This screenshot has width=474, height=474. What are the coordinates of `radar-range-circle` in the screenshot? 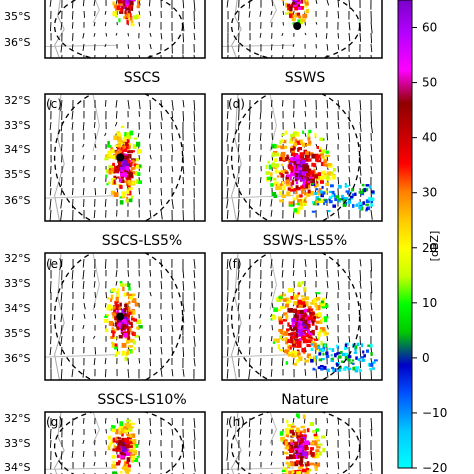 It's located at (118, 157).